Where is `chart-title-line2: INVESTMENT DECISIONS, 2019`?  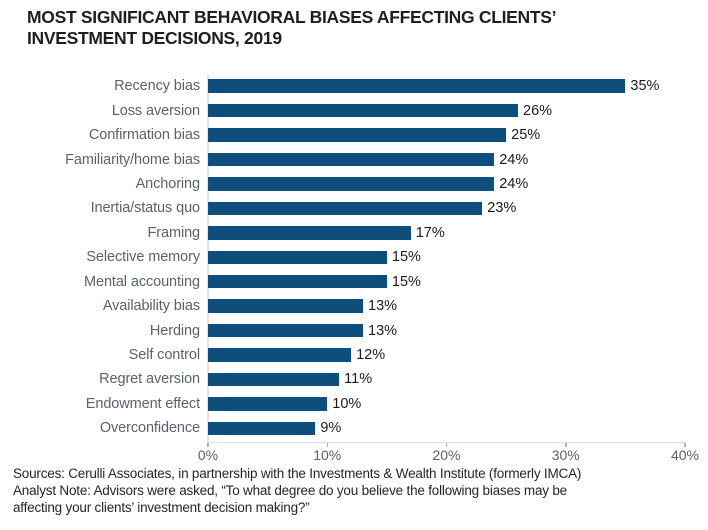
chart-title-line2: INVESTMENT DECISIONS, 2019 is located at coordinates (154, 37).